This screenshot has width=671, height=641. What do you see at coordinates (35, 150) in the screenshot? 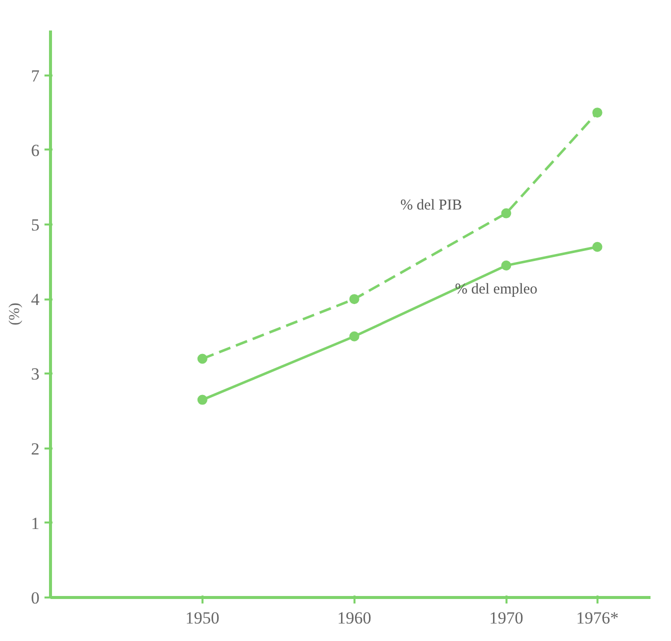
I see `y-tick-label: 6` at bounding box center [35, 150].